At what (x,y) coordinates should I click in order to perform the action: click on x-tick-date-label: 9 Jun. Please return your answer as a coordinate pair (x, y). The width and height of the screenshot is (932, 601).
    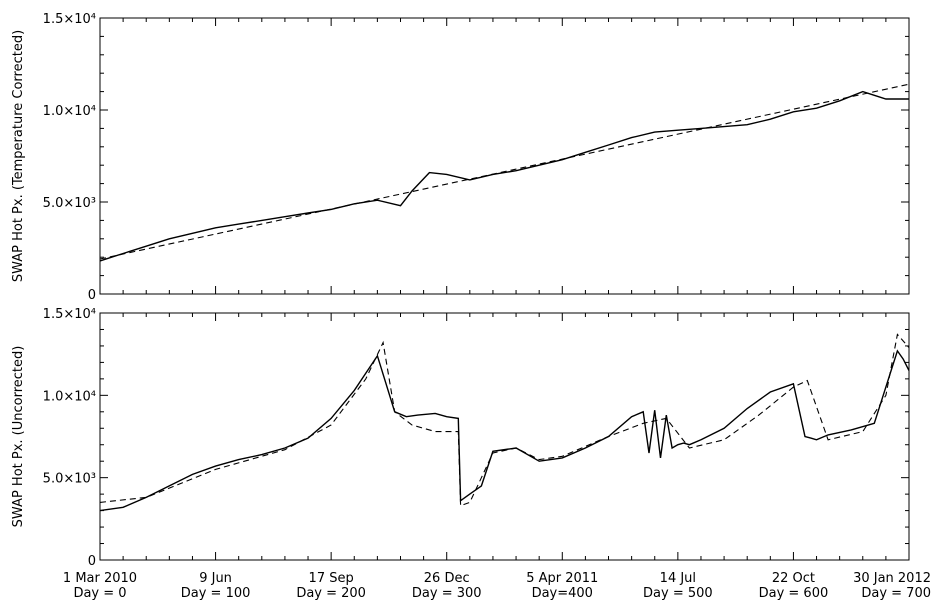
    Looking at the image, I should click on (215, 578).